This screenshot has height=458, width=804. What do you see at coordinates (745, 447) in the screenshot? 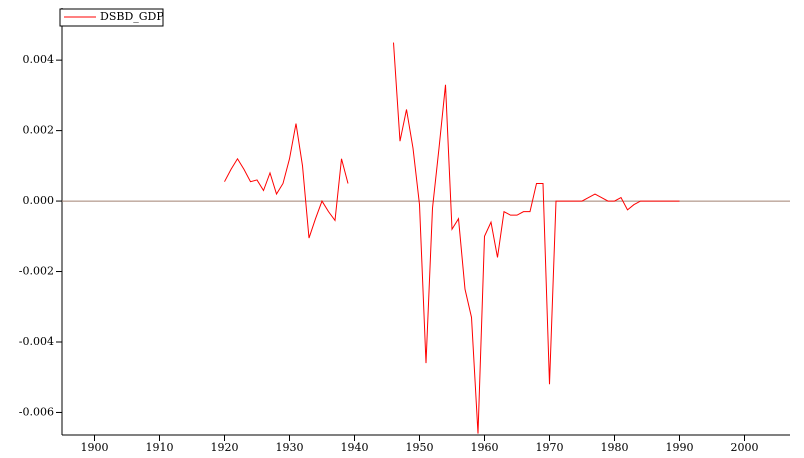
I see `x-tick-label: 2000` at bounding box center [745, 447].